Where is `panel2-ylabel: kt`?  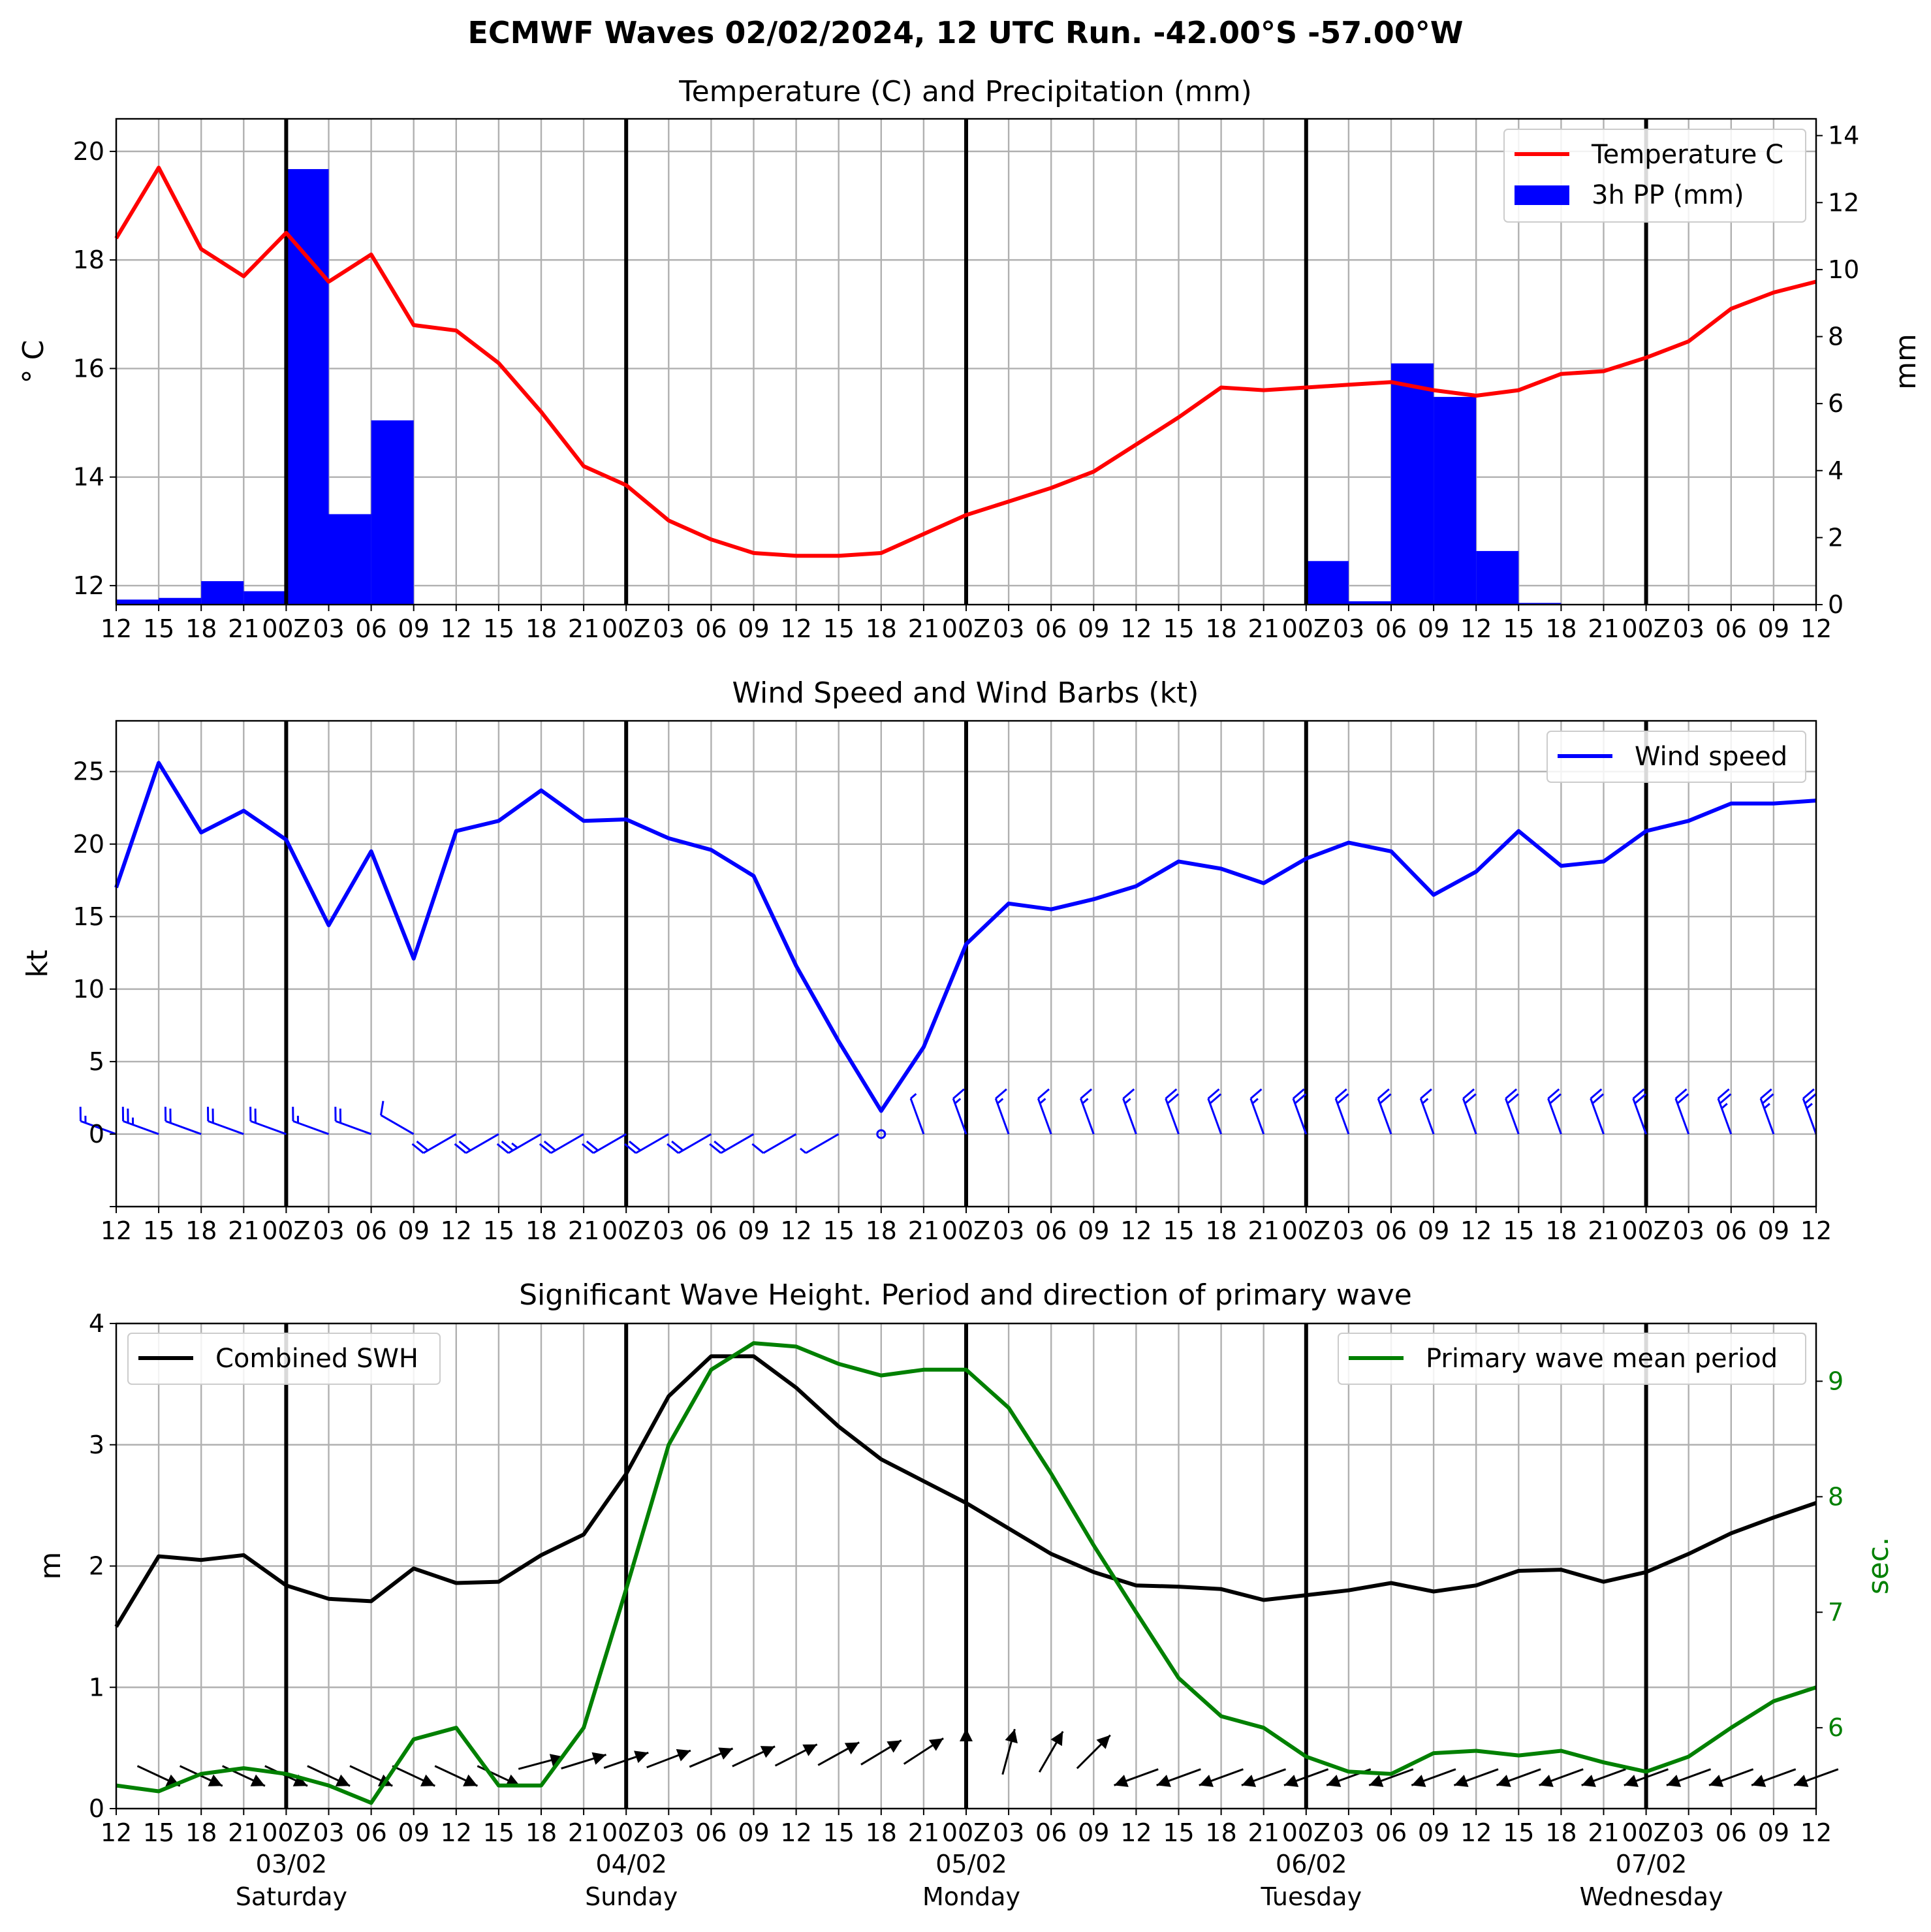
panel2-ylabel: kt is located at coordinates (37, 964).